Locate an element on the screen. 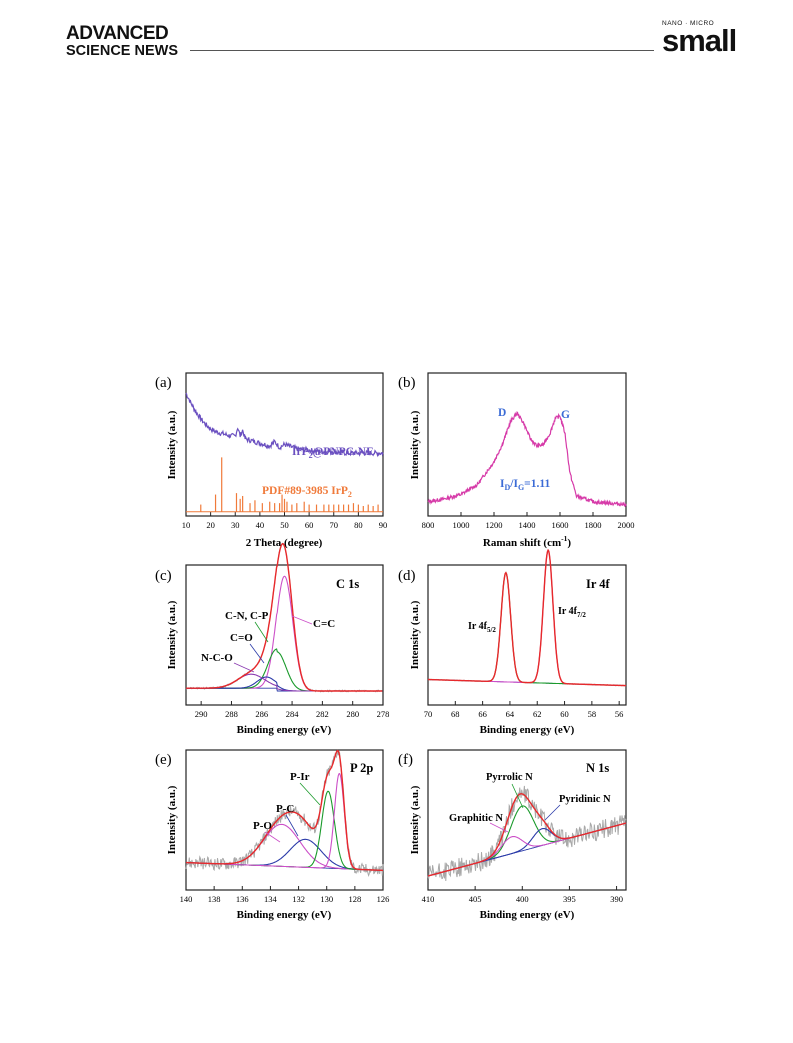 This screenshot has height=1043, width=793. panel-f-label-pyridinic: Pyridinic N is located at coordinates (585, 799).